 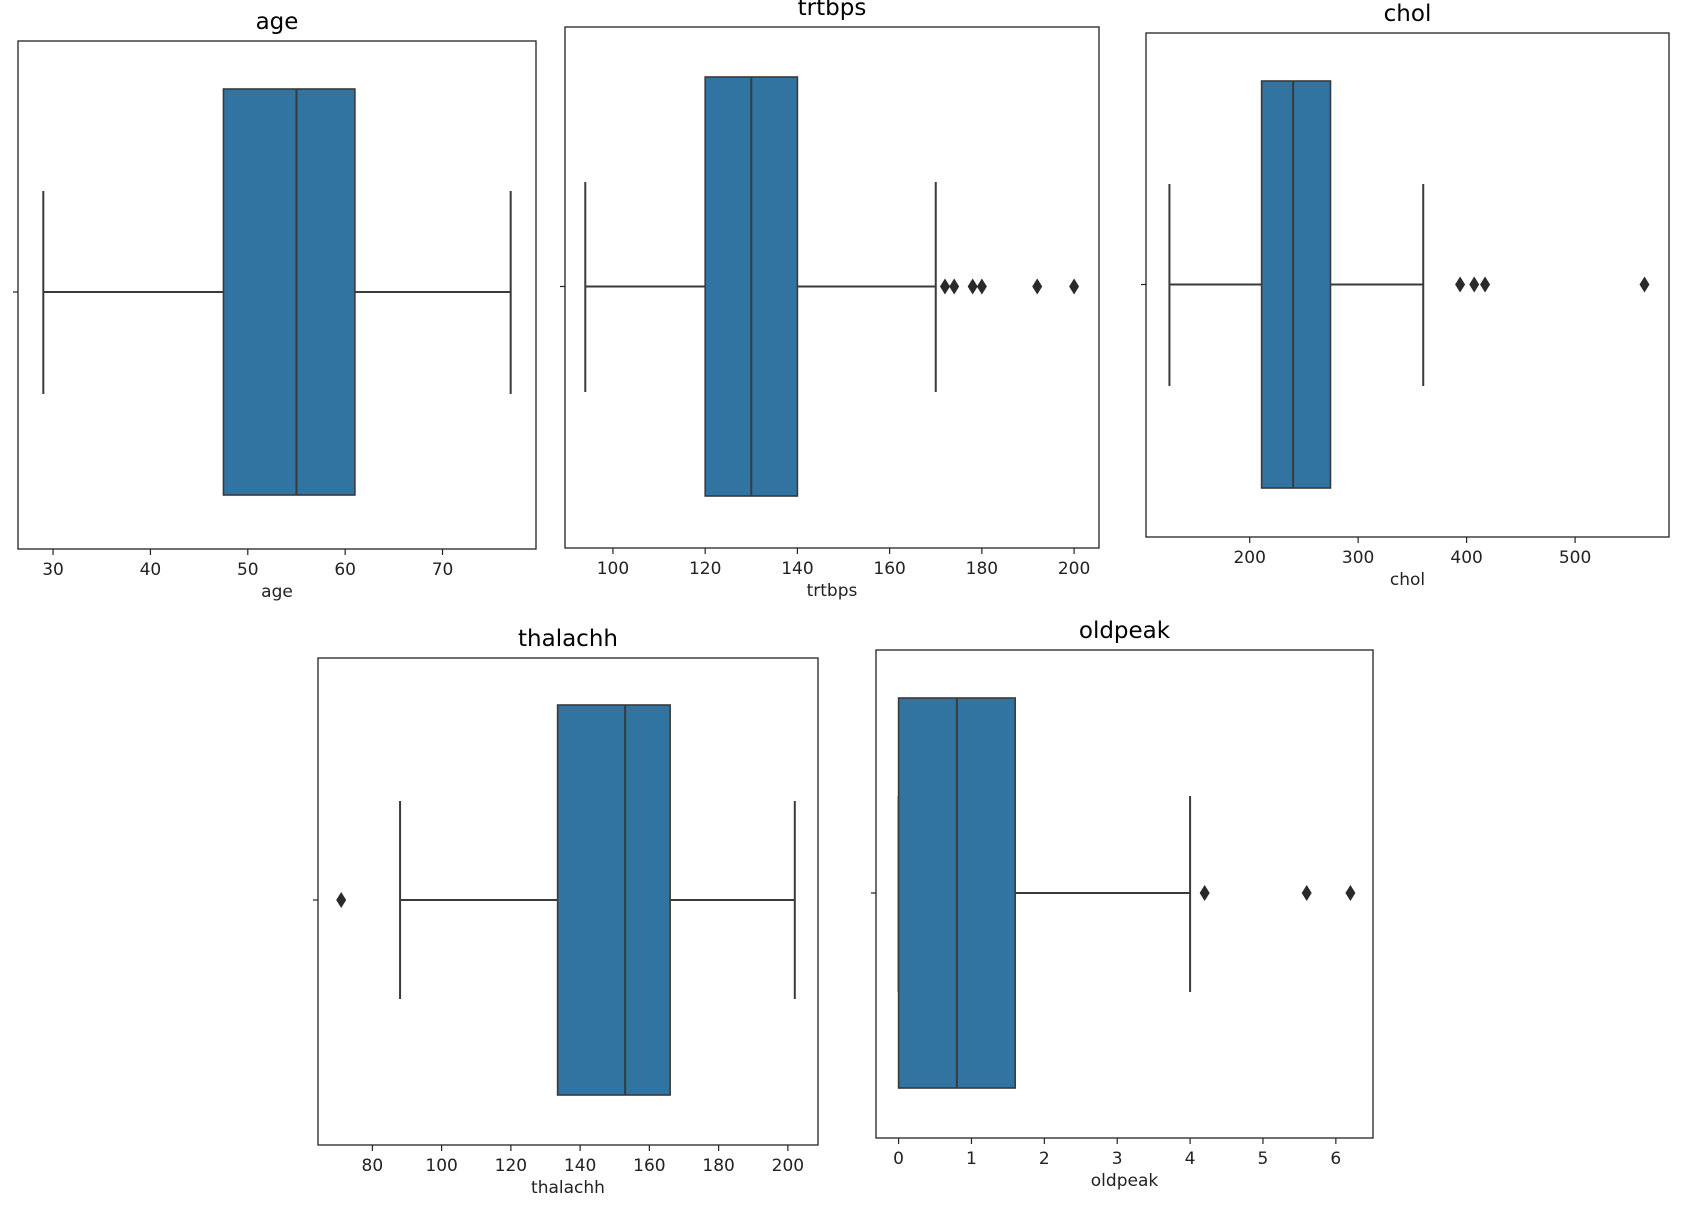 I want to click on x-tick-label: 3, so click(x=1117, y=1159).